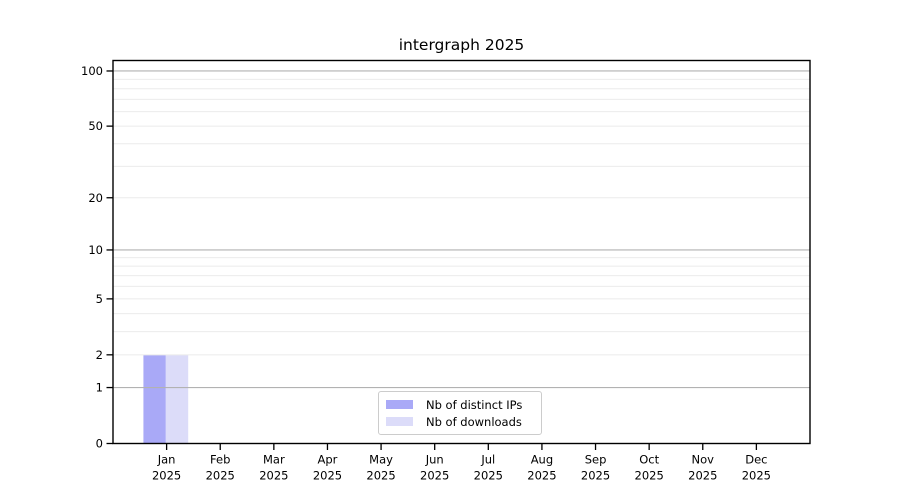 The height and width of the screenshot is (500, 900). What do you see at coordinates (95, 126) in the screenshot?
I see `y-tick-label: 50` at bounding box center [95, 126].